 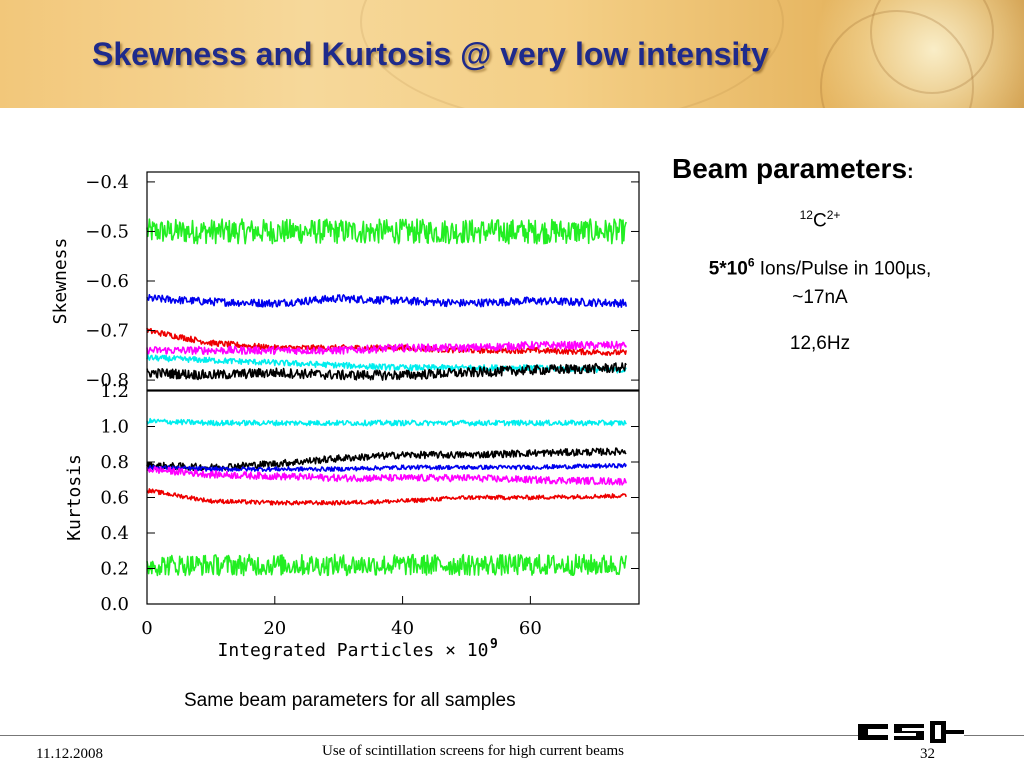 What do you see at coordinates (107, 231) in the screenshot?
I see `y-tick-label: −0.5` at bounding box center [107, 231].